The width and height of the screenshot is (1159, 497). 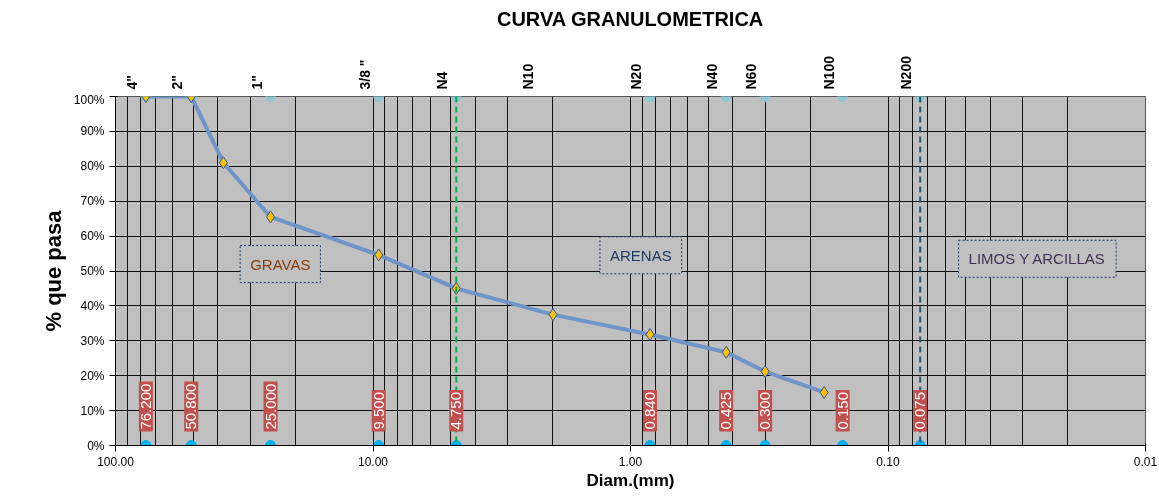 I want to click on y-tick-label: 100%, so click(x=89, y=99).